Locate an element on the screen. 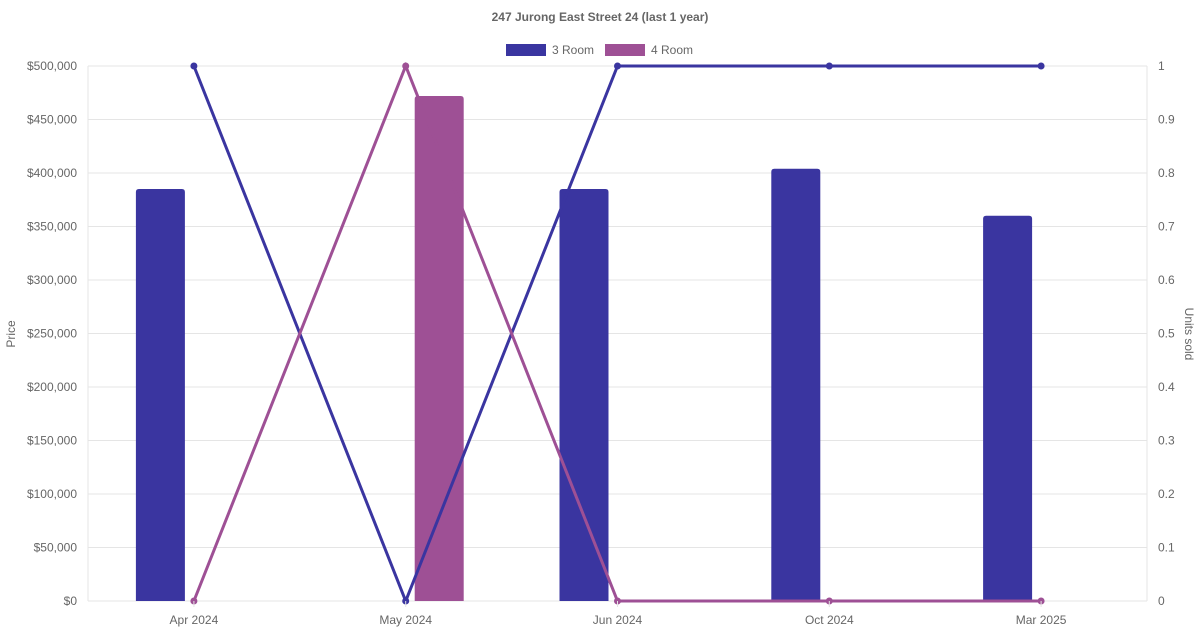  y-tick-right-label: 1 is located at coordinates (1161, 66).